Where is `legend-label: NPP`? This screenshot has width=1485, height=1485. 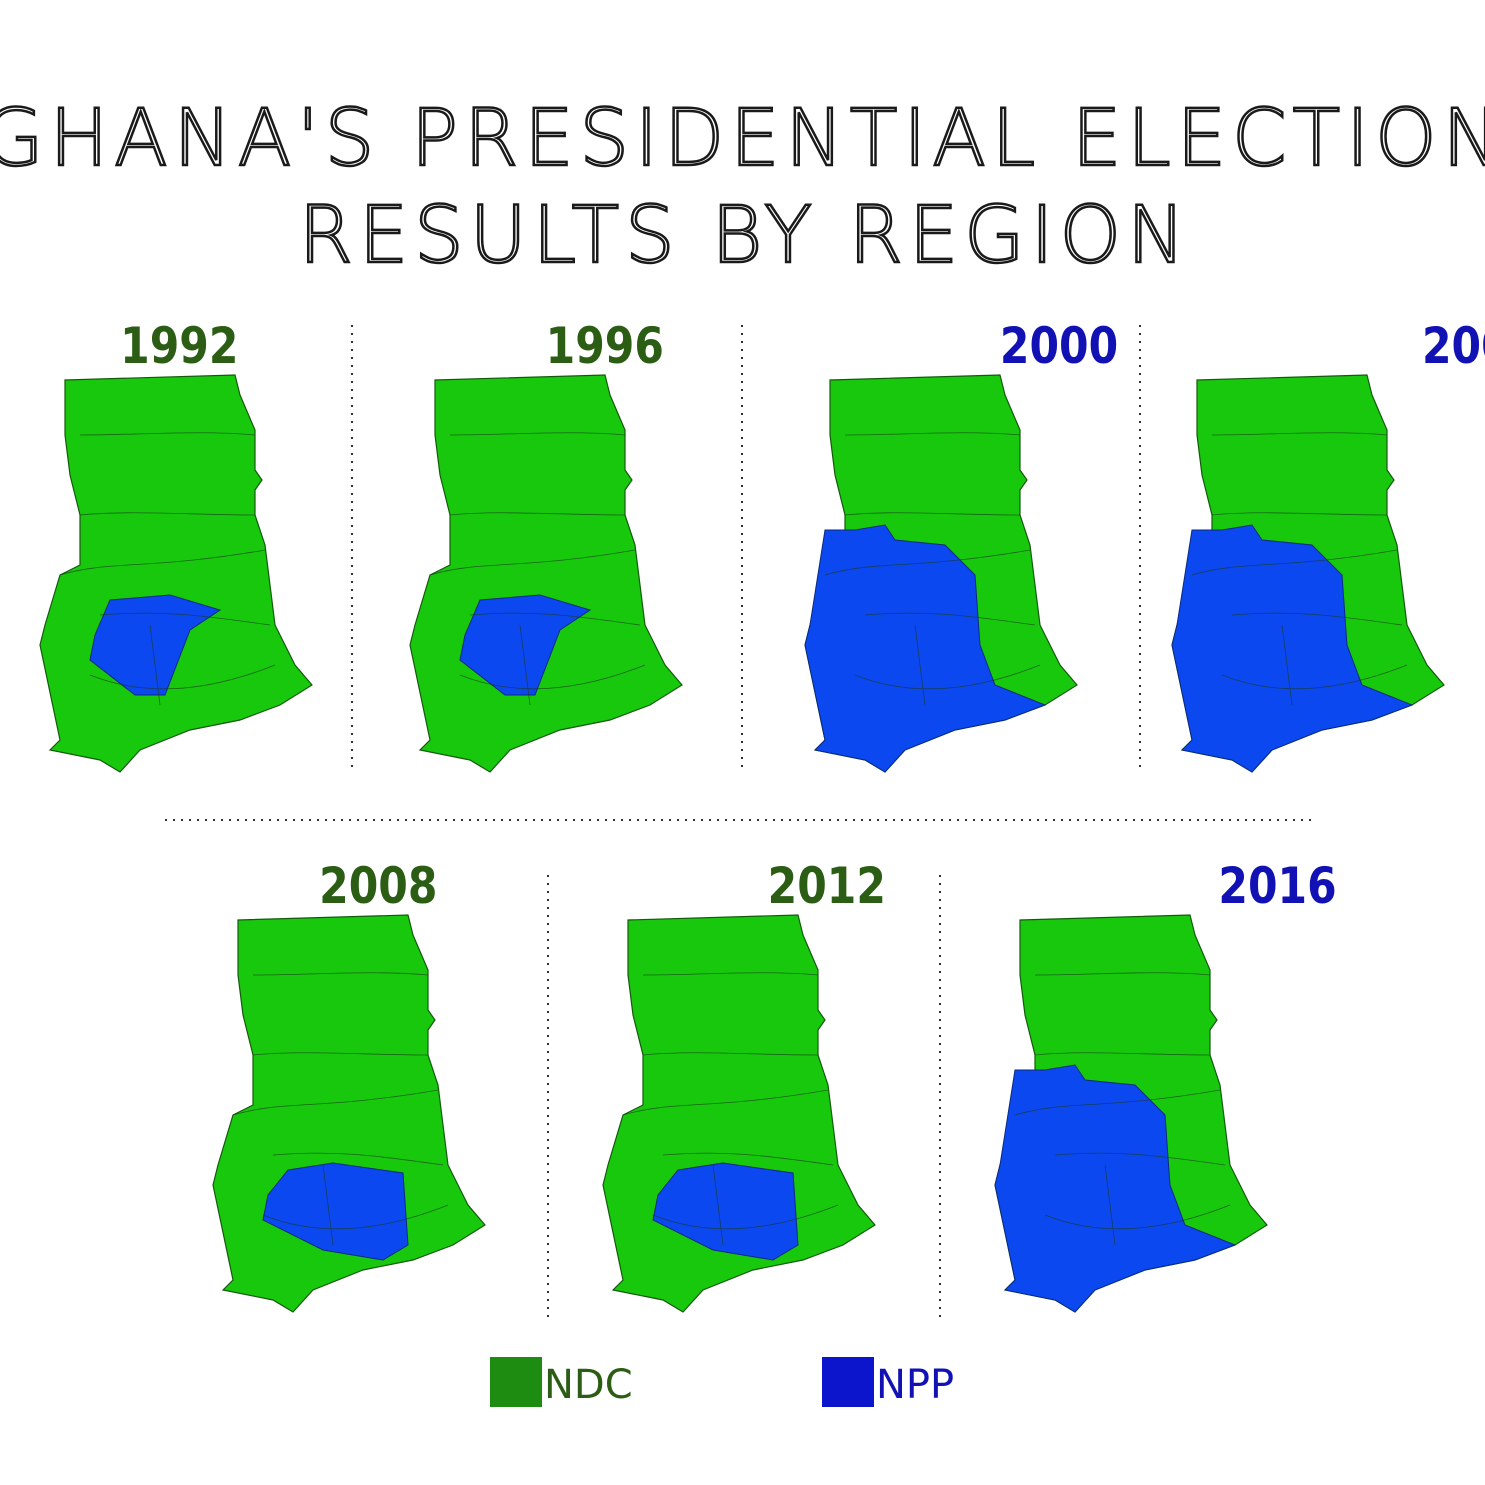
legend-label: NPP is located at coordinates (915, 1385).